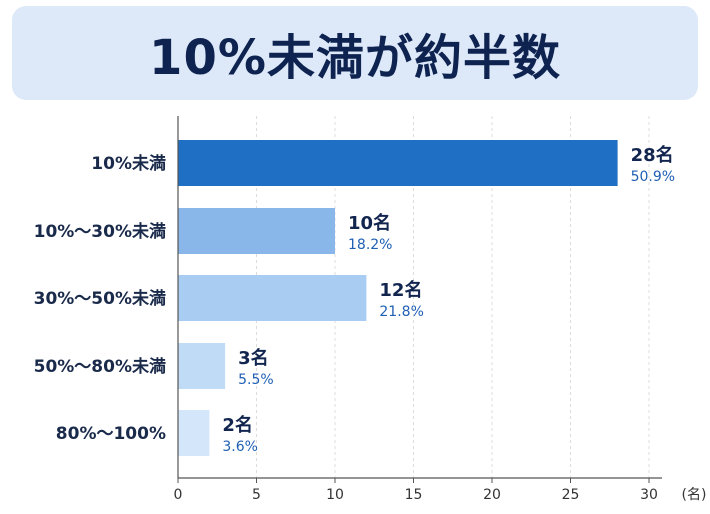  I want to click on x-tick-label-10: 10, so click(335, 495).